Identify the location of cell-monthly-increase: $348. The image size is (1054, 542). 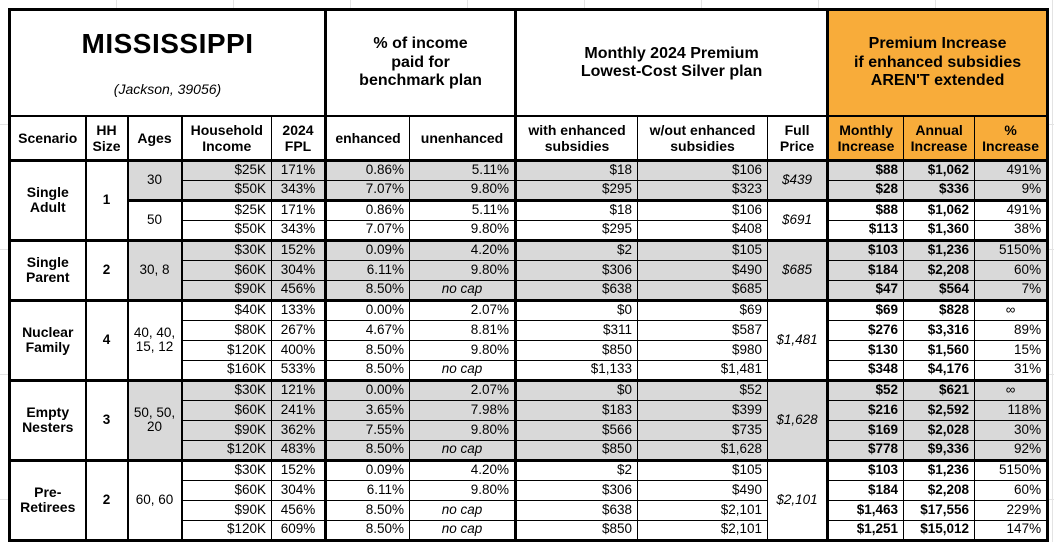
(865, 370).